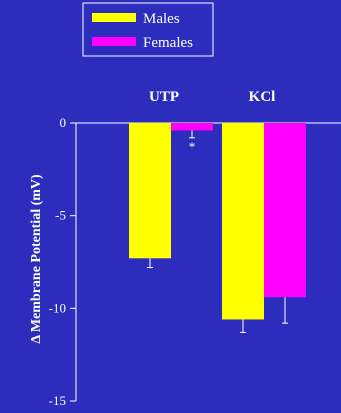 This screenshot has height=413, width=341. I want to click on bar-males-kcl, so click(243, 221).